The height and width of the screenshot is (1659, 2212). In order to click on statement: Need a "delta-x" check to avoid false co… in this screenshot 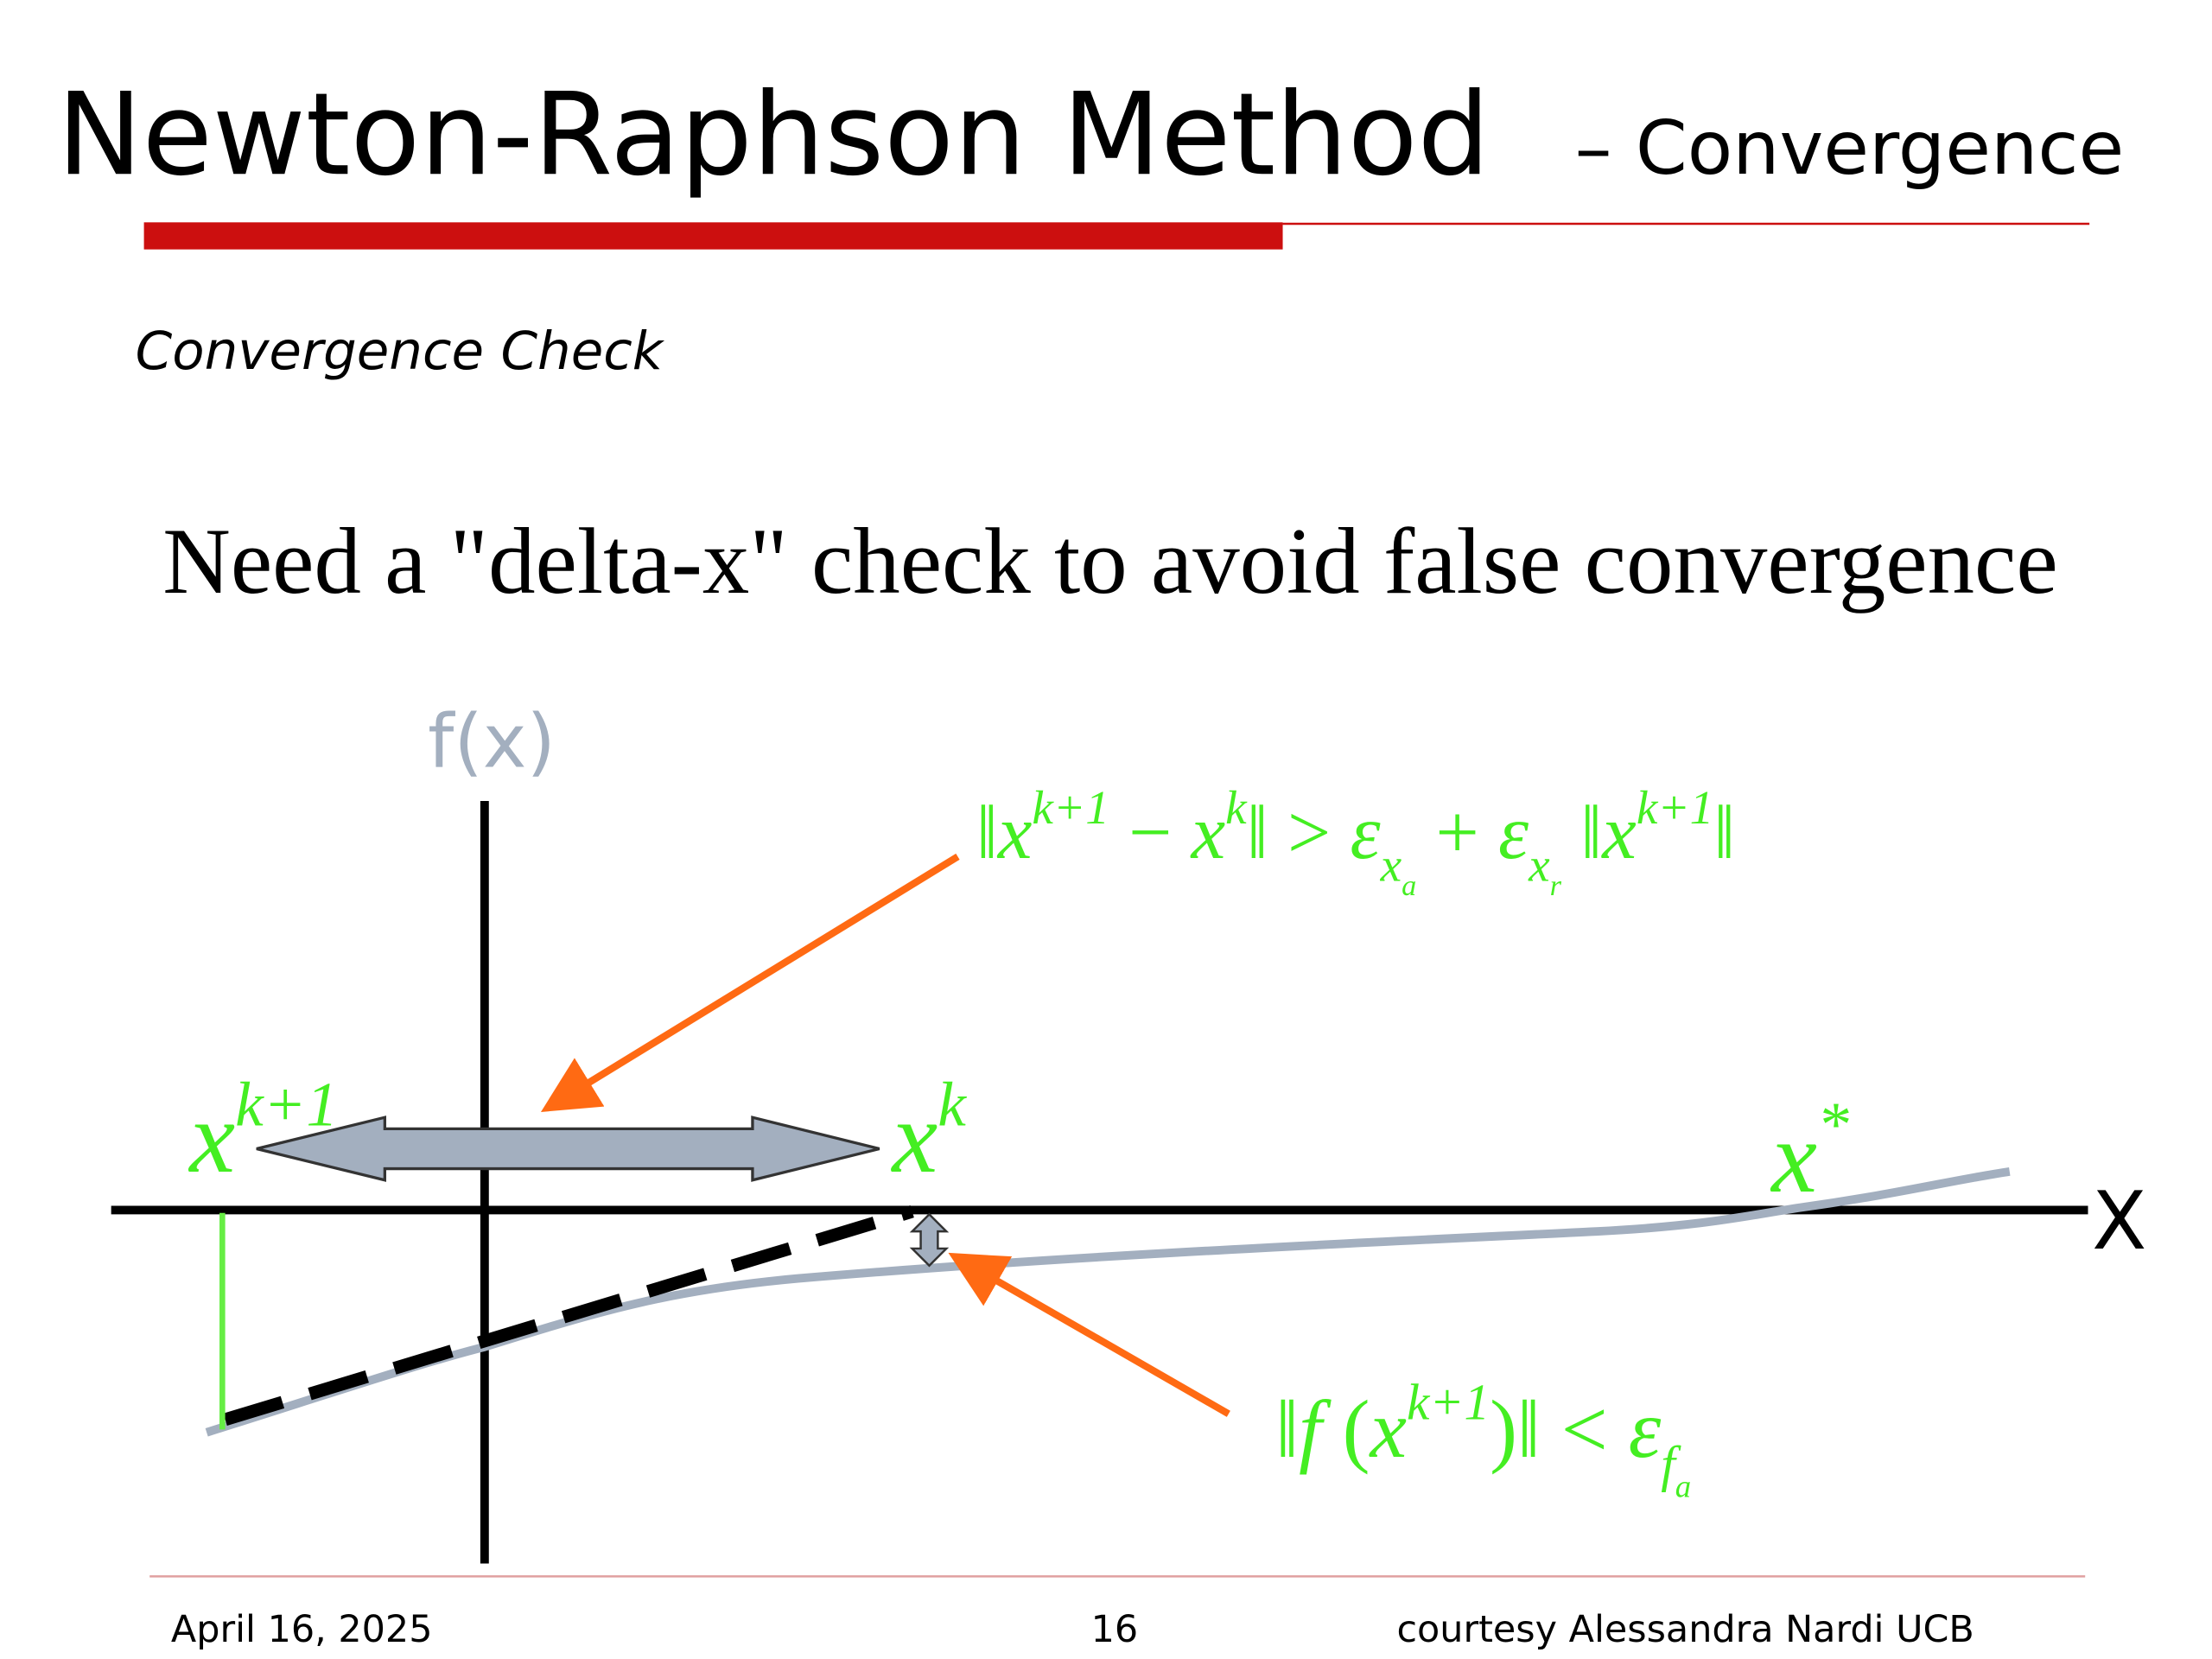, I will do `click(1109, 561)`.